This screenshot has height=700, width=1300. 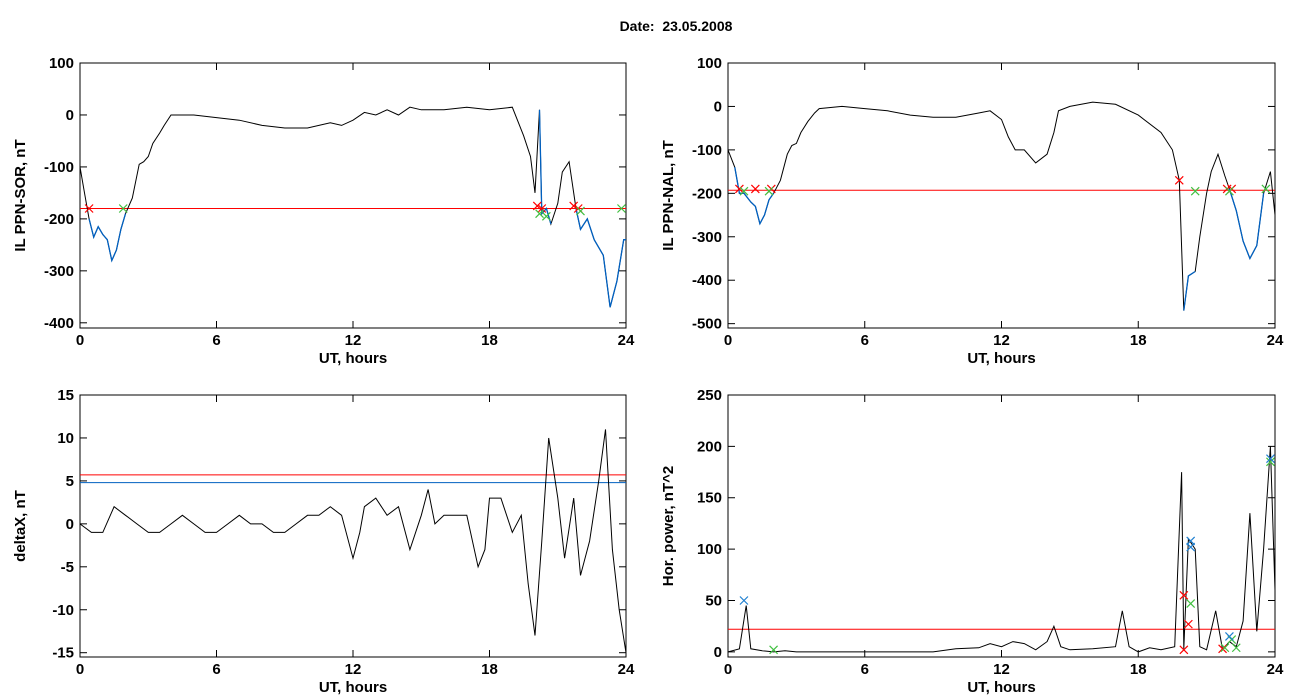 I want to click on y-tick-label: -15, so click(x=63, y=653).